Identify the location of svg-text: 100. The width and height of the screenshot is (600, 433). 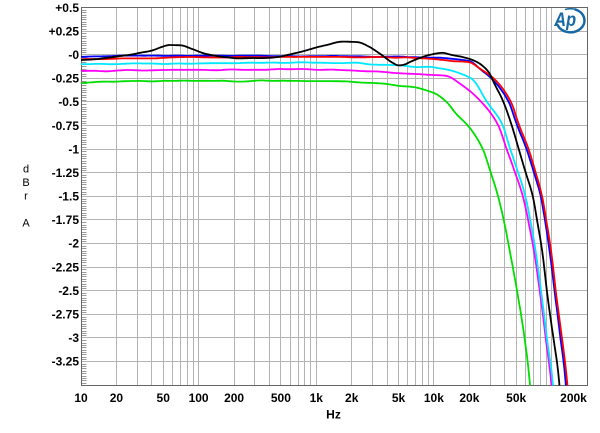
(199, 398).